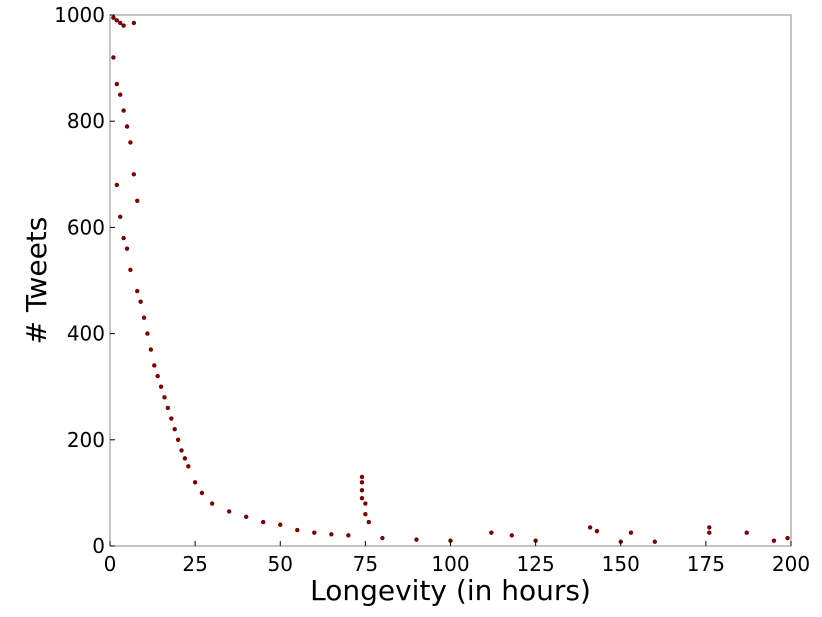 The height and width of the screenshot is (617, 822). I want to click on y-tick-label: 1000, so click(79, 15).